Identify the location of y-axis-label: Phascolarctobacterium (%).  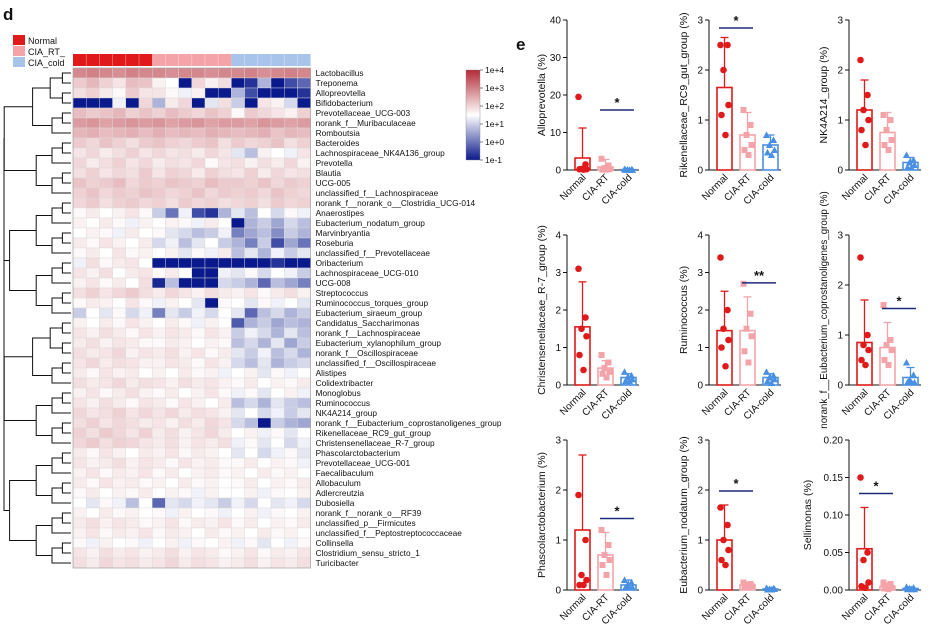
(542, 515).